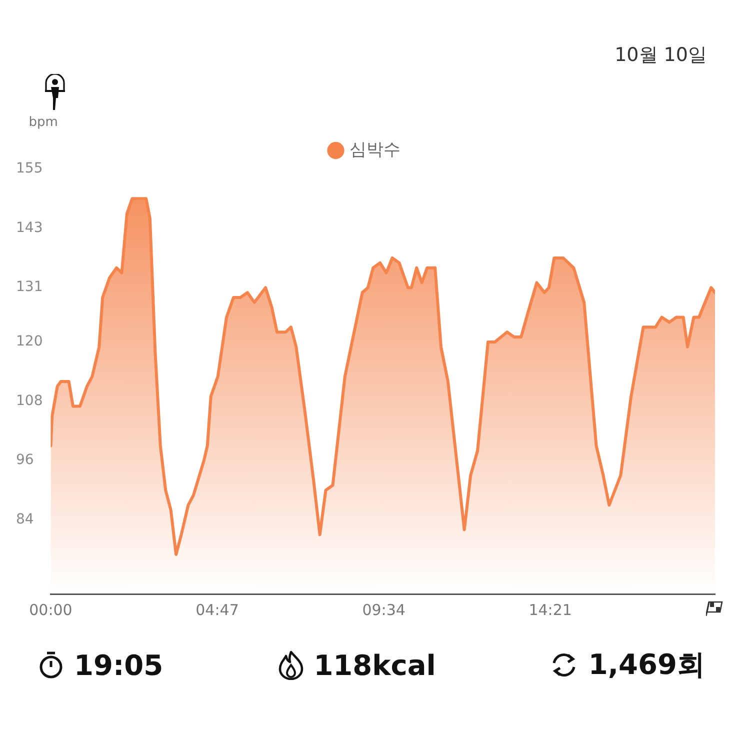  I want to click on text: 118kcal, so click(375, 665).